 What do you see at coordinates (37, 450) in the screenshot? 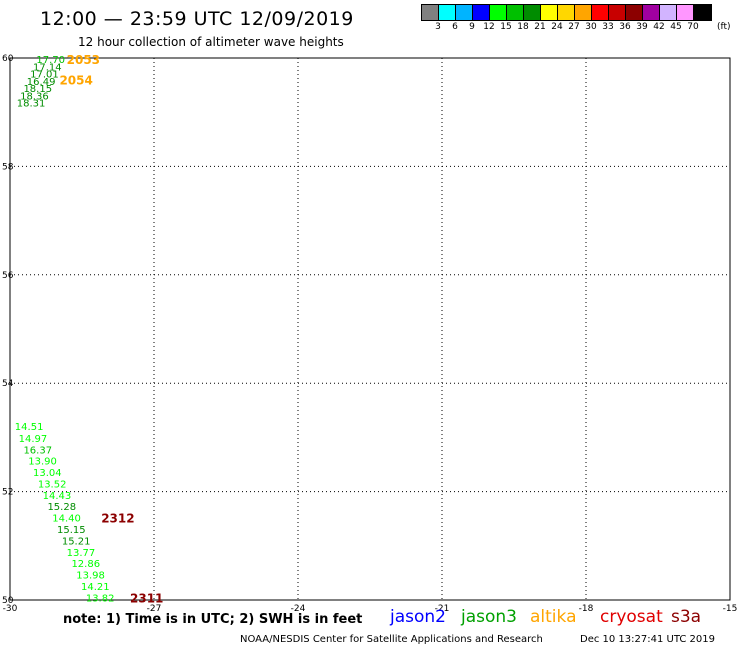
I see `wave-height-value: 16.37` at bounding box center [37, 450].